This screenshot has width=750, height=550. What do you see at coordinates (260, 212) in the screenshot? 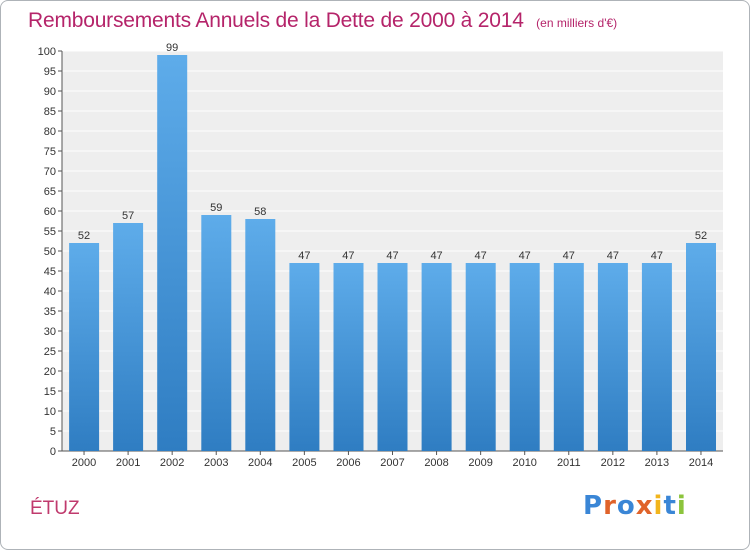
I see `bar-value-label: 58` at bounding box center [260, 212].